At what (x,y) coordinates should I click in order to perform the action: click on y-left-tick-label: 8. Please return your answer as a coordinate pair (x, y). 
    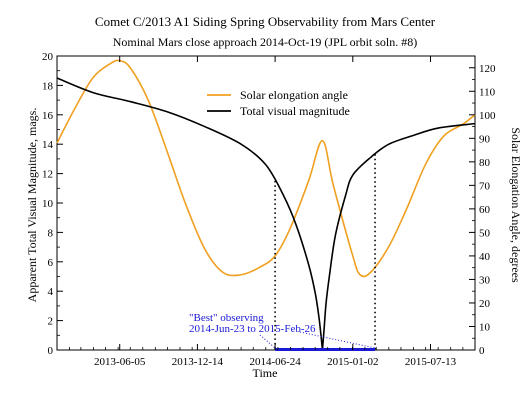
    Looking at the image, I should click on (51, 233).